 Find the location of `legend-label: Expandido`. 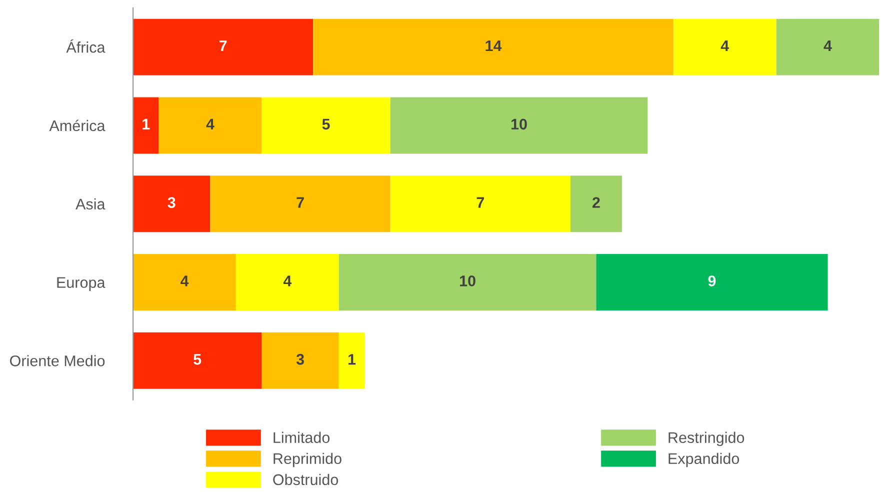

legend-label: Expandido is located at coordinates (704, 460).